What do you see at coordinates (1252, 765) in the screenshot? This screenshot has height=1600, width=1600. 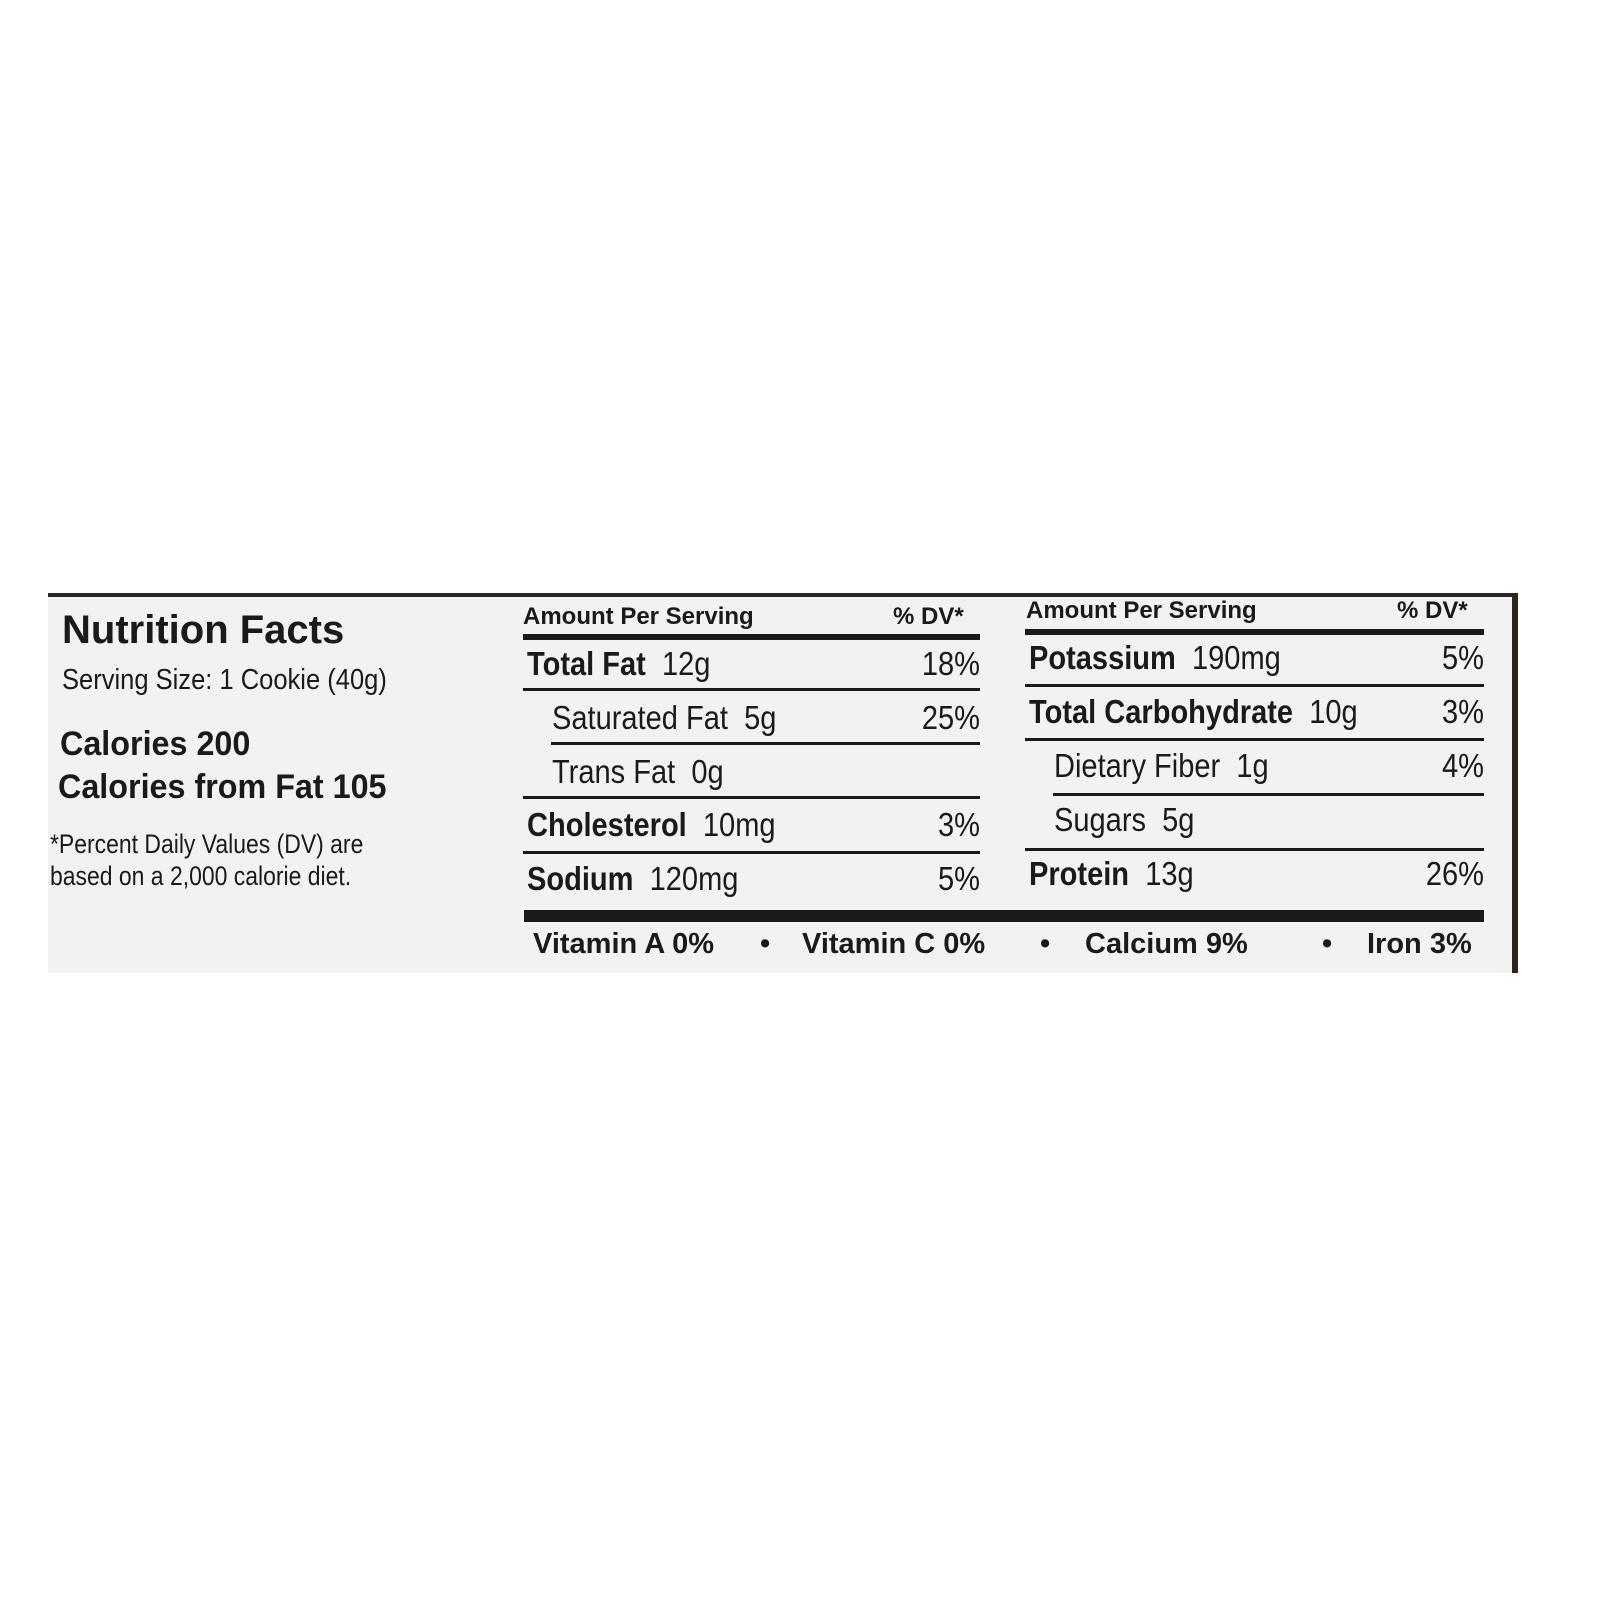 I see `nutrient-amount: 1g` at bounding box center [1252, 765].